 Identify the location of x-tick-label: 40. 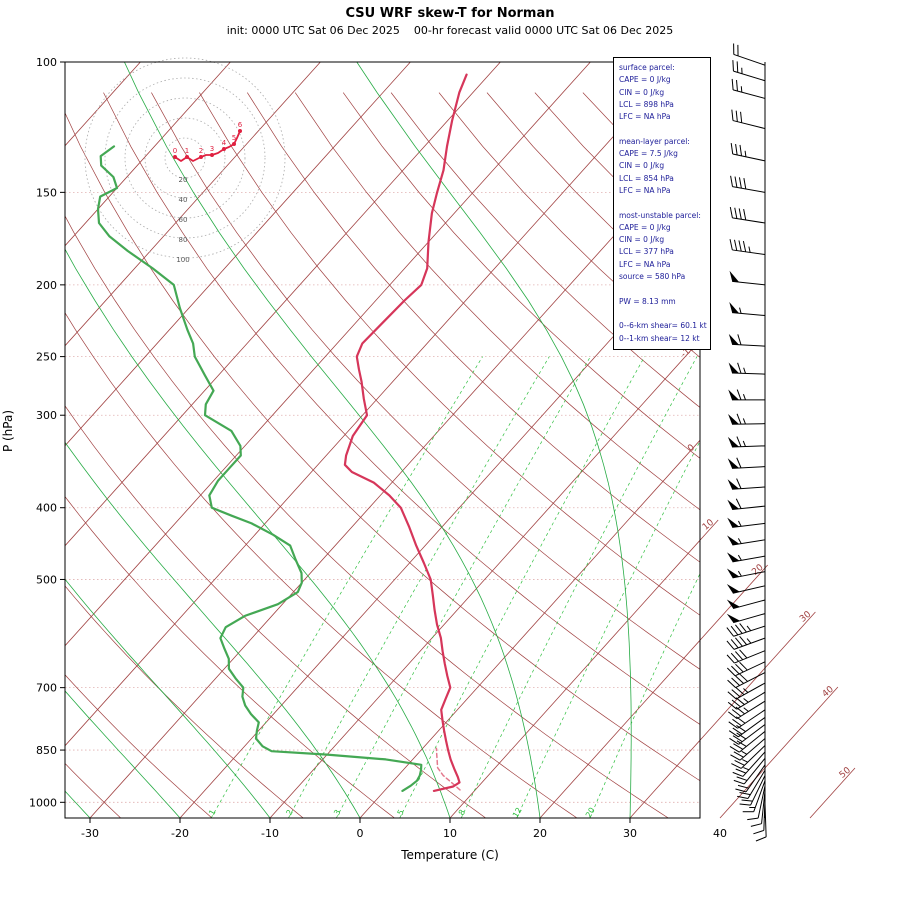
(720, 833).